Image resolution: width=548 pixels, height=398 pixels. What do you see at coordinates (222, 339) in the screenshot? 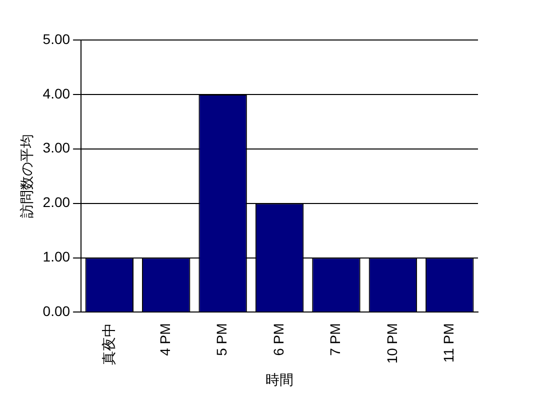
I see `x-tick-label: 5 PM` at bounding box center [222, 339].